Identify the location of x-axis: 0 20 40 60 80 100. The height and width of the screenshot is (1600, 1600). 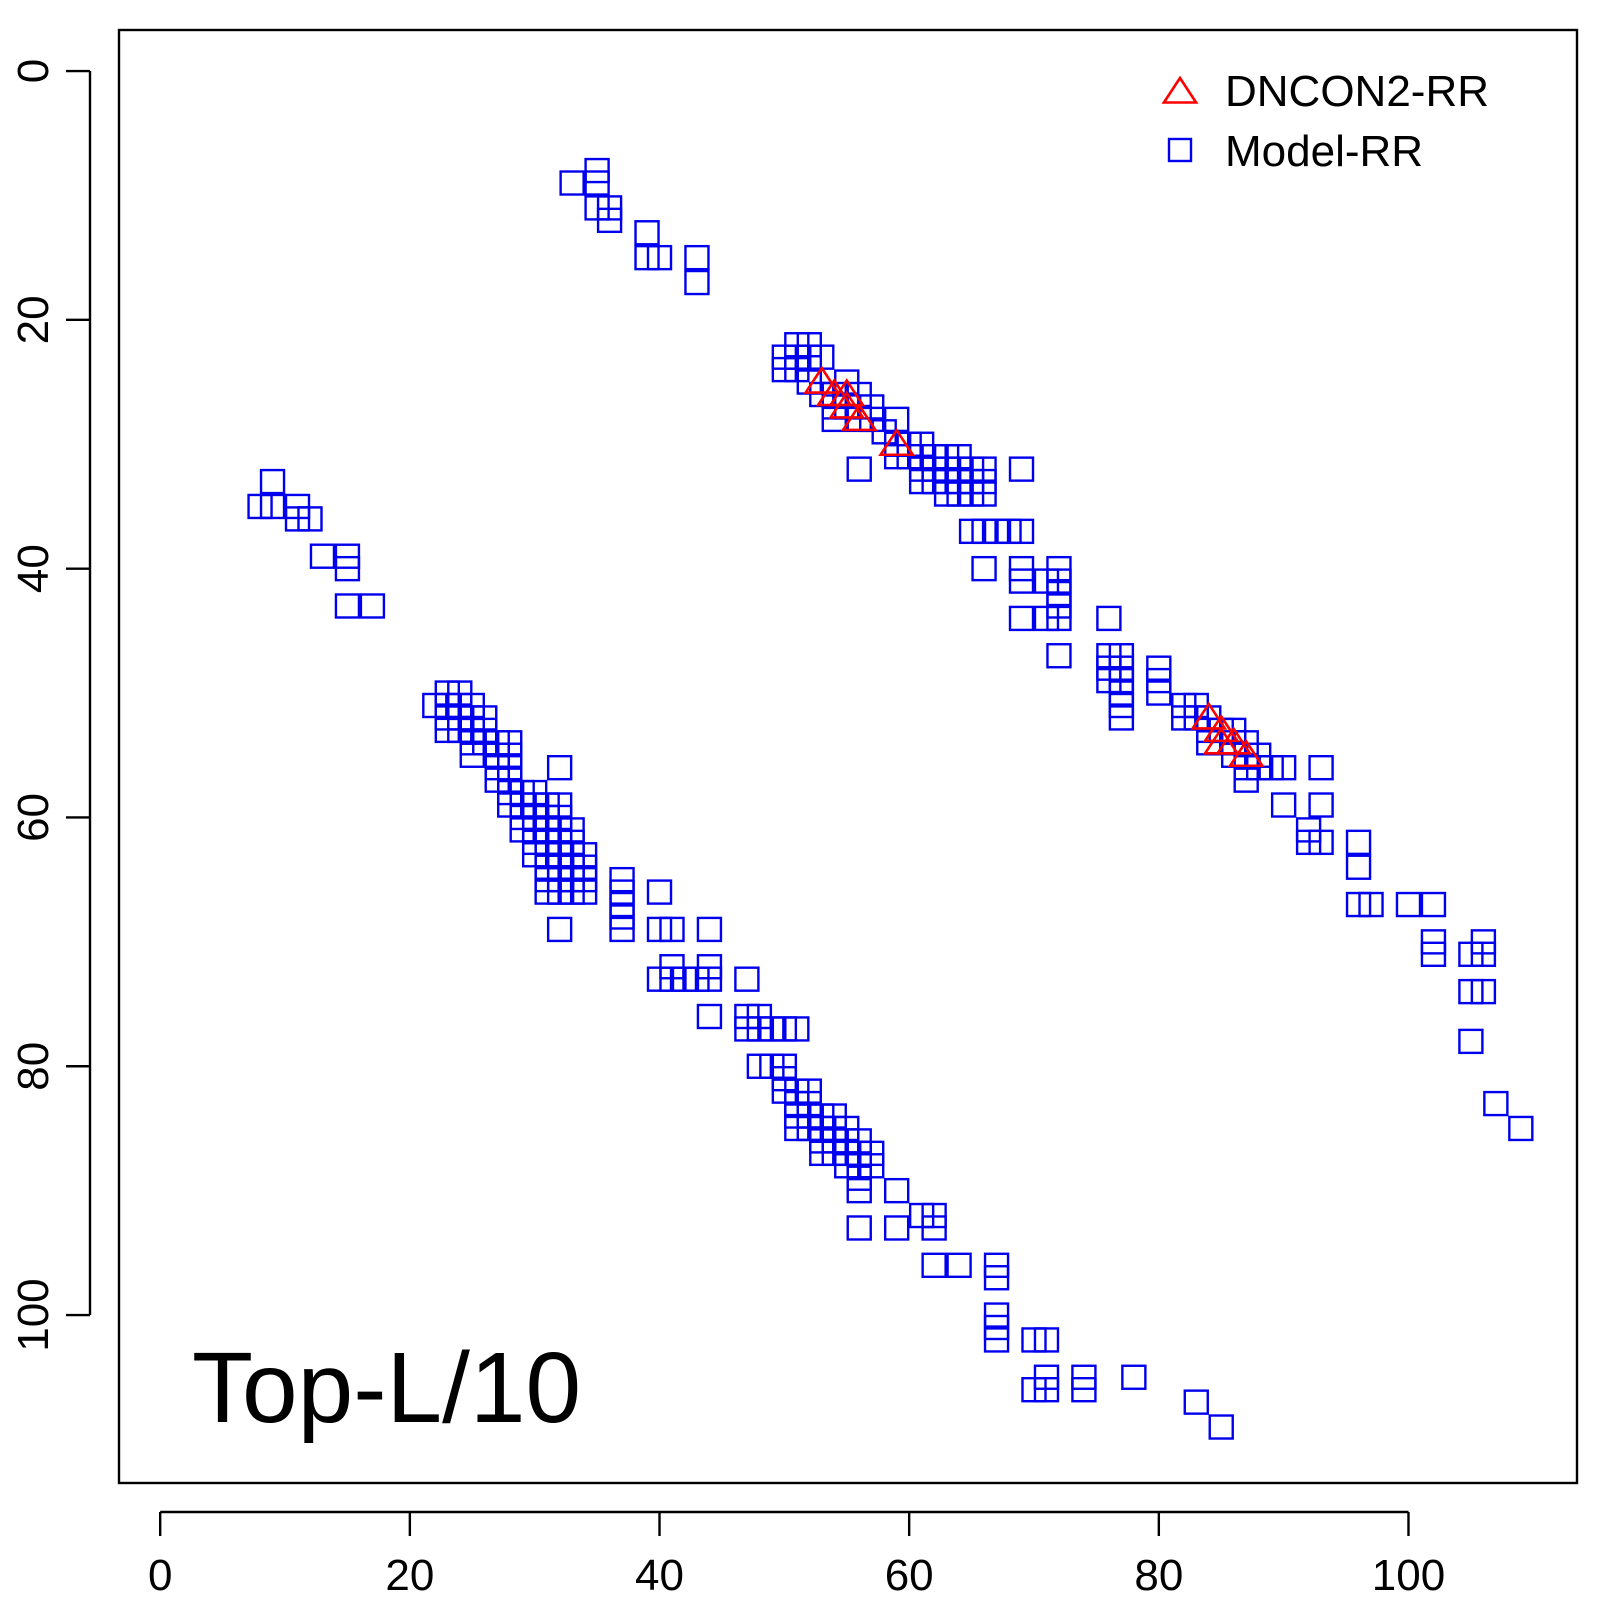
(796, 1555).